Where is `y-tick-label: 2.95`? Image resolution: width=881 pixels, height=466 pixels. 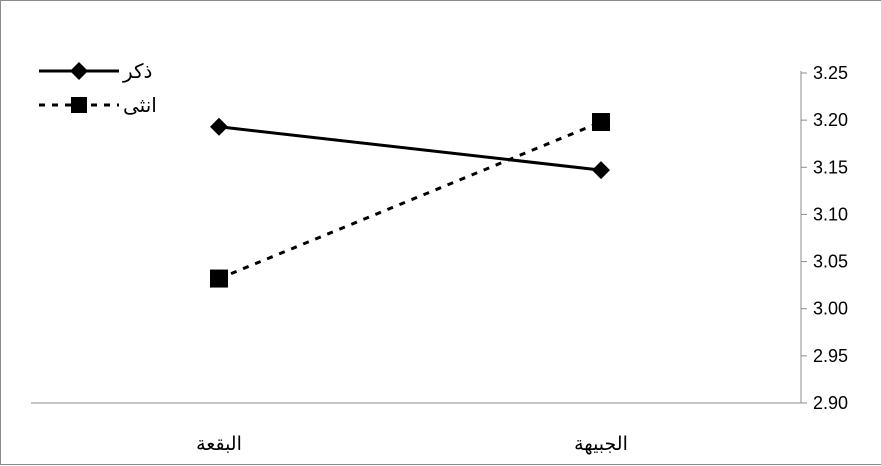 y-tick-label: 2.95 is located at coordinates (830, 356).